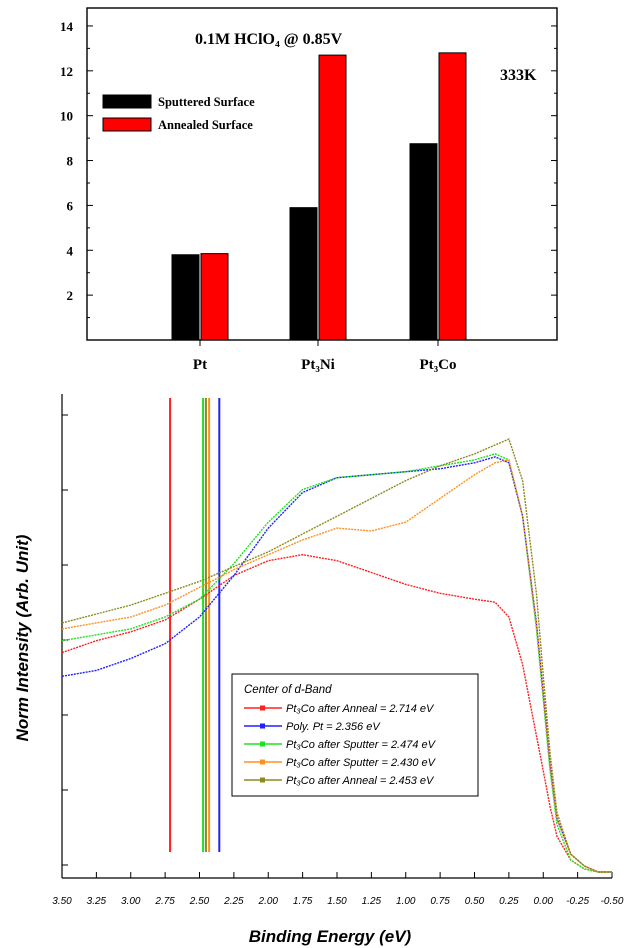 The height and width of the screenshot is (948, 624). What do you see at coordinates (131, 901) in the screenshot?
I see `line-x-tick-label: 3.00` at bounding box center [131, 901].